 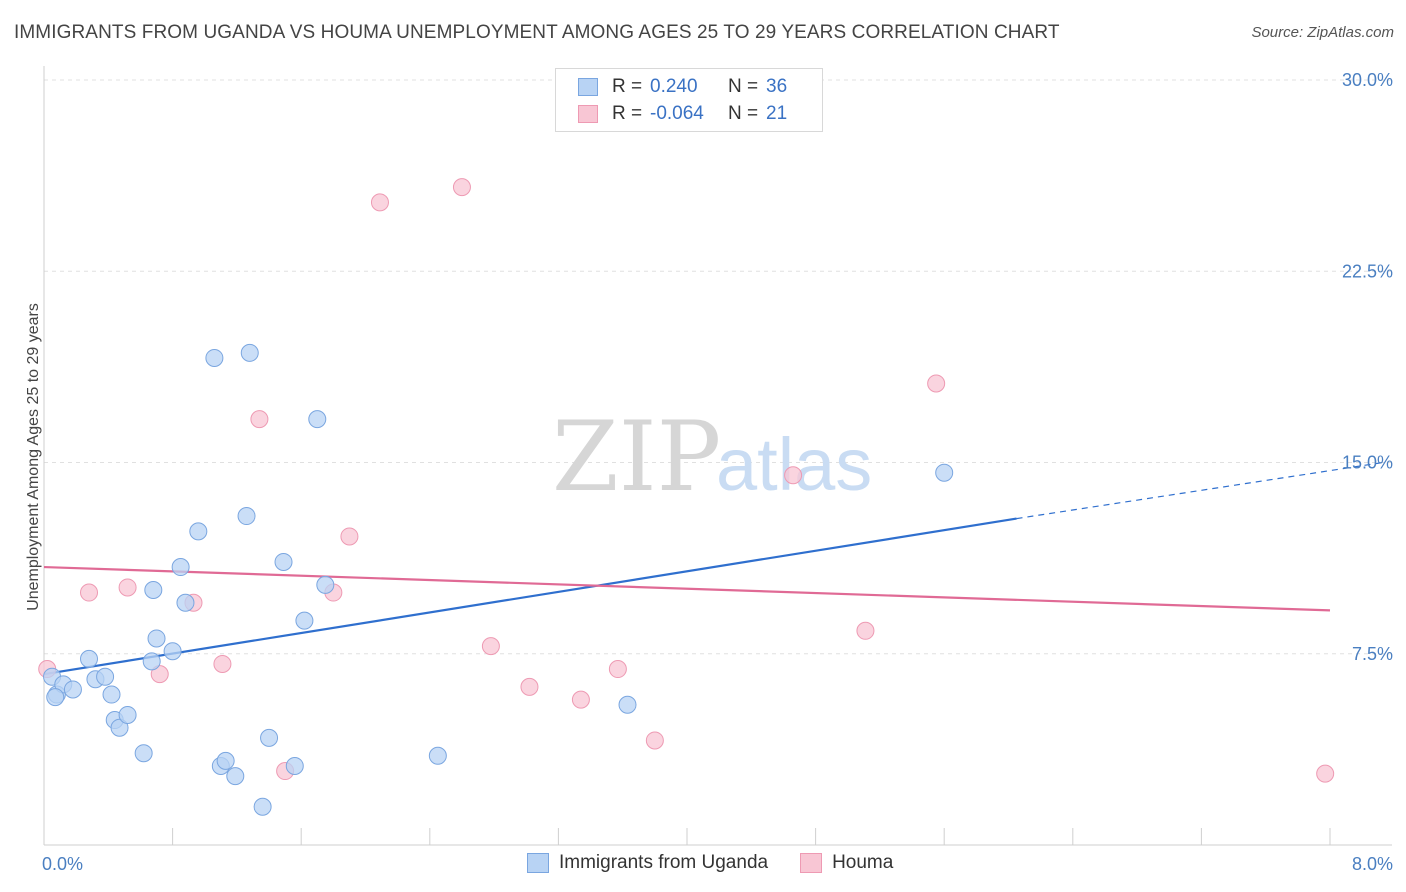 I want to click on correlation-legend: R = 0.240 N = 36 R = -0.064 N = 21, so click(x=689, y=100).